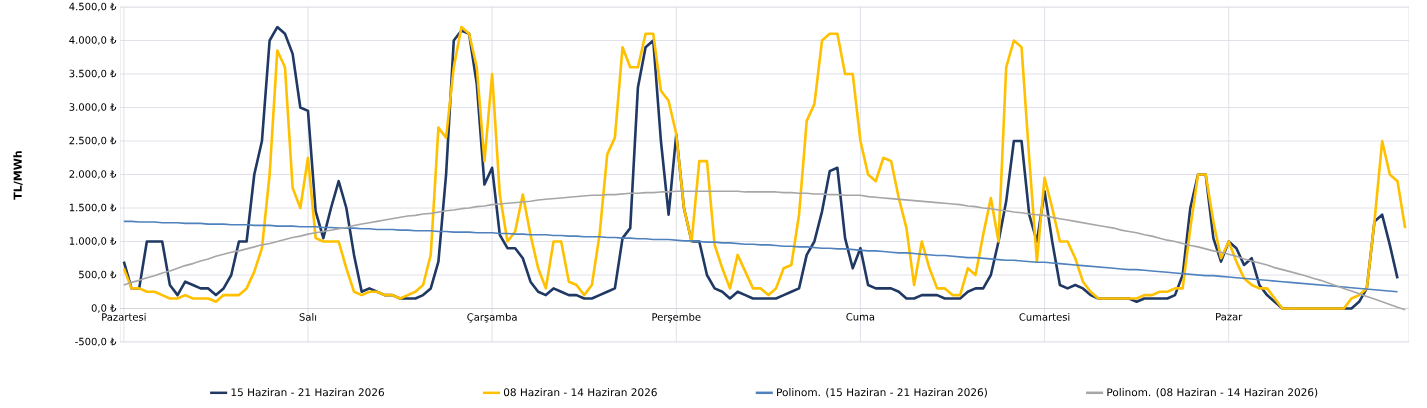  What do you see at coordinates (93, 208) in the screenshot?
I see `y-tick-label: 1.500,0 ₺` at bounding box center [93, 208].